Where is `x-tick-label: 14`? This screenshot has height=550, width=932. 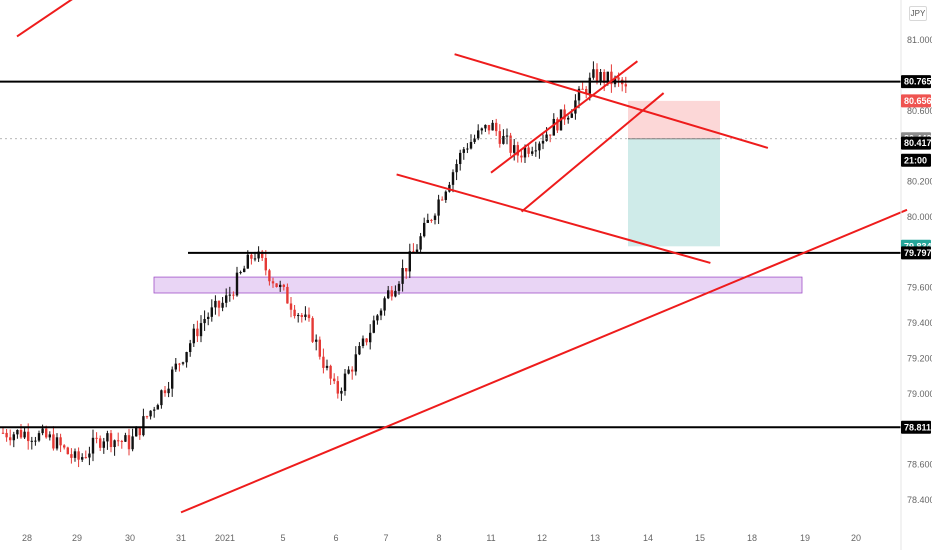
x-tick-label: 14 is located at coordinates (648, 538).